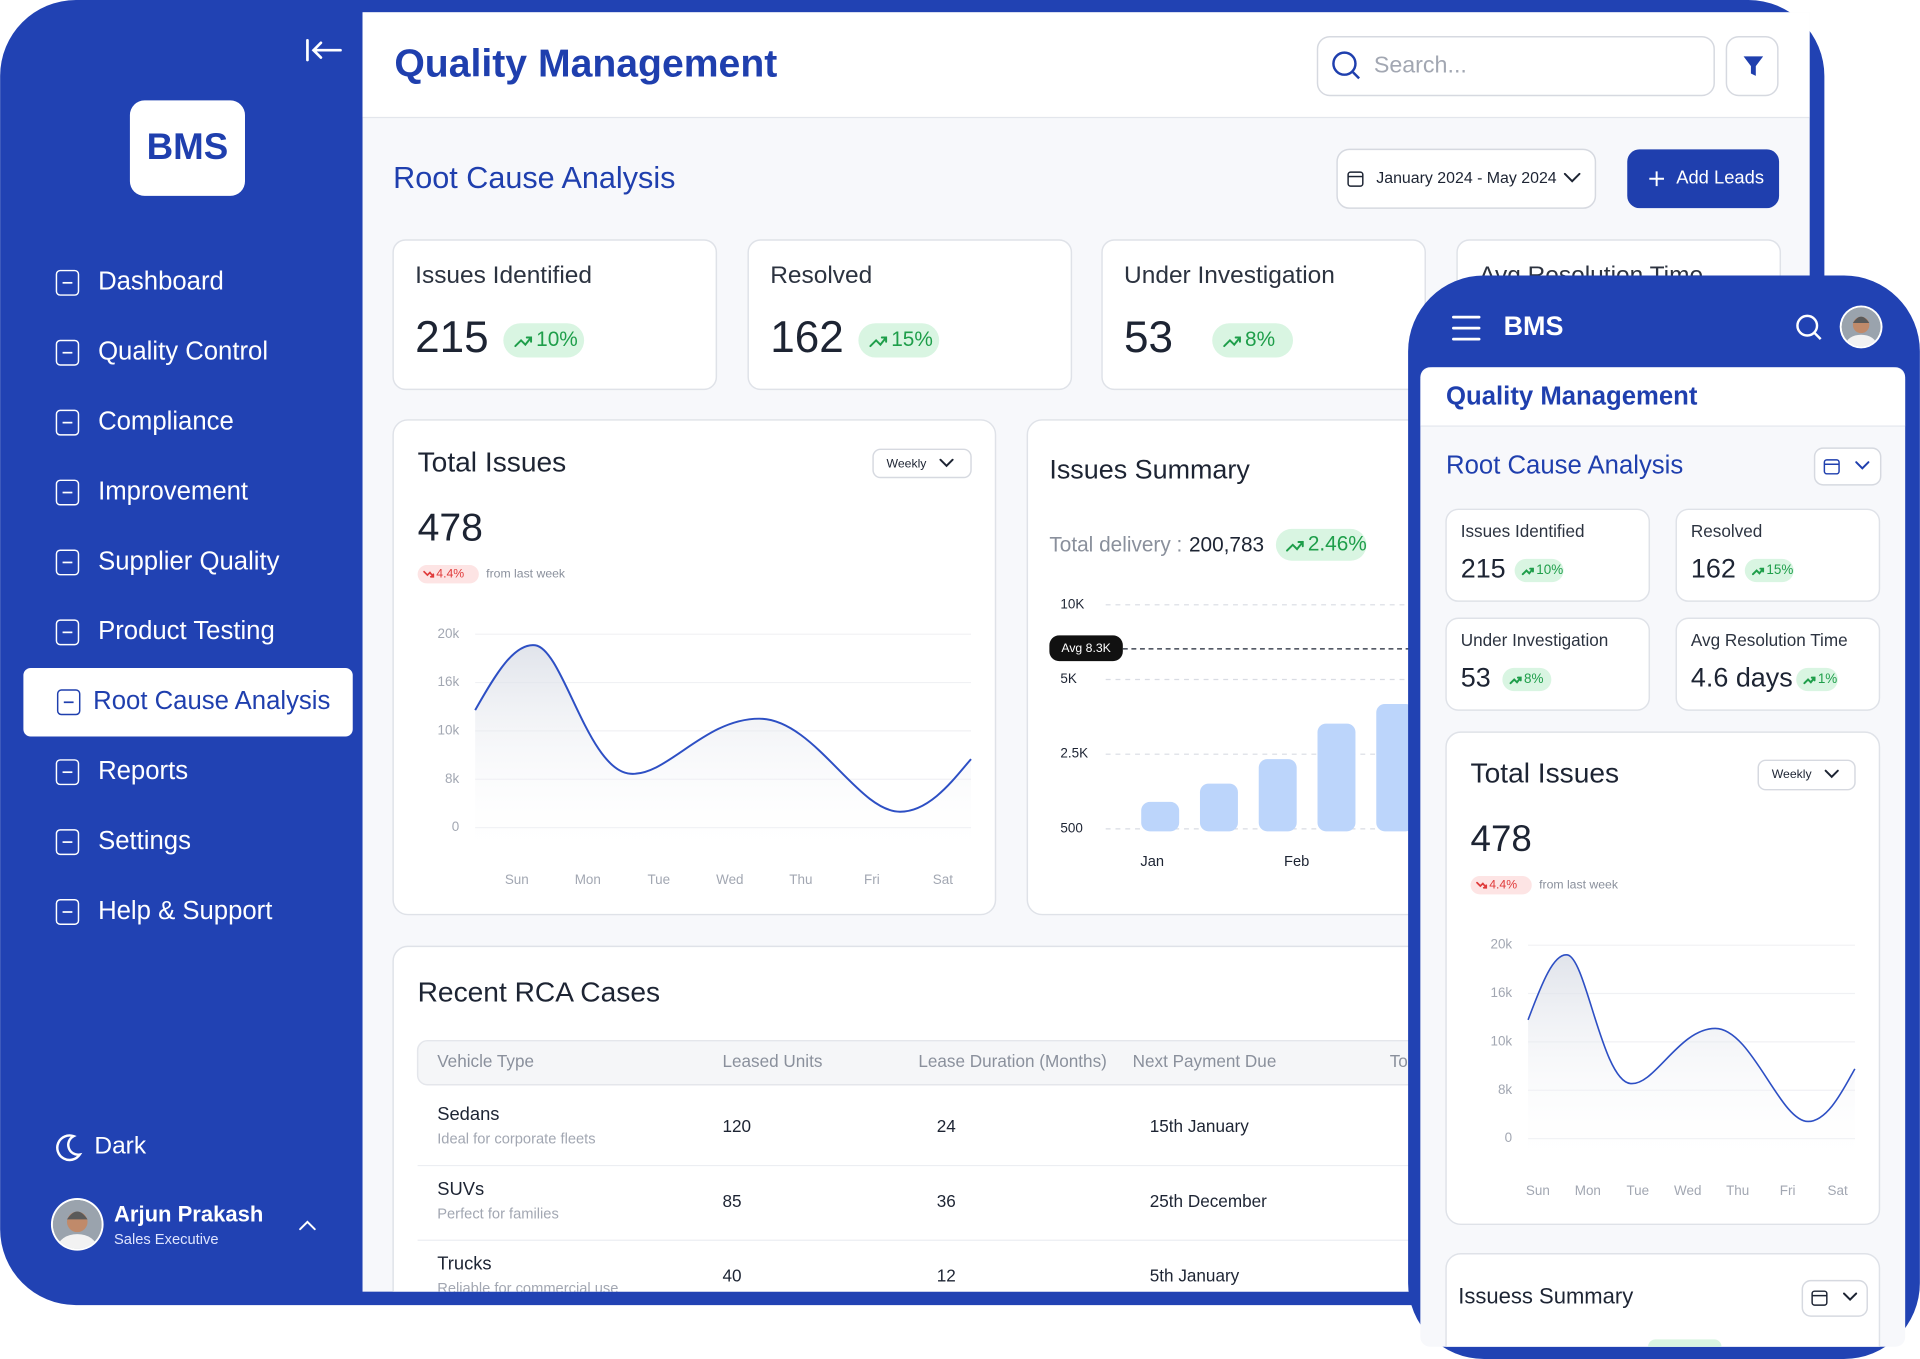 Image resolution: width=1920 pixels, height=1359 pixels. Describe the element at coordinates (658, 879) in the screenshot. I see `x-tick-label: Tue` at that location.